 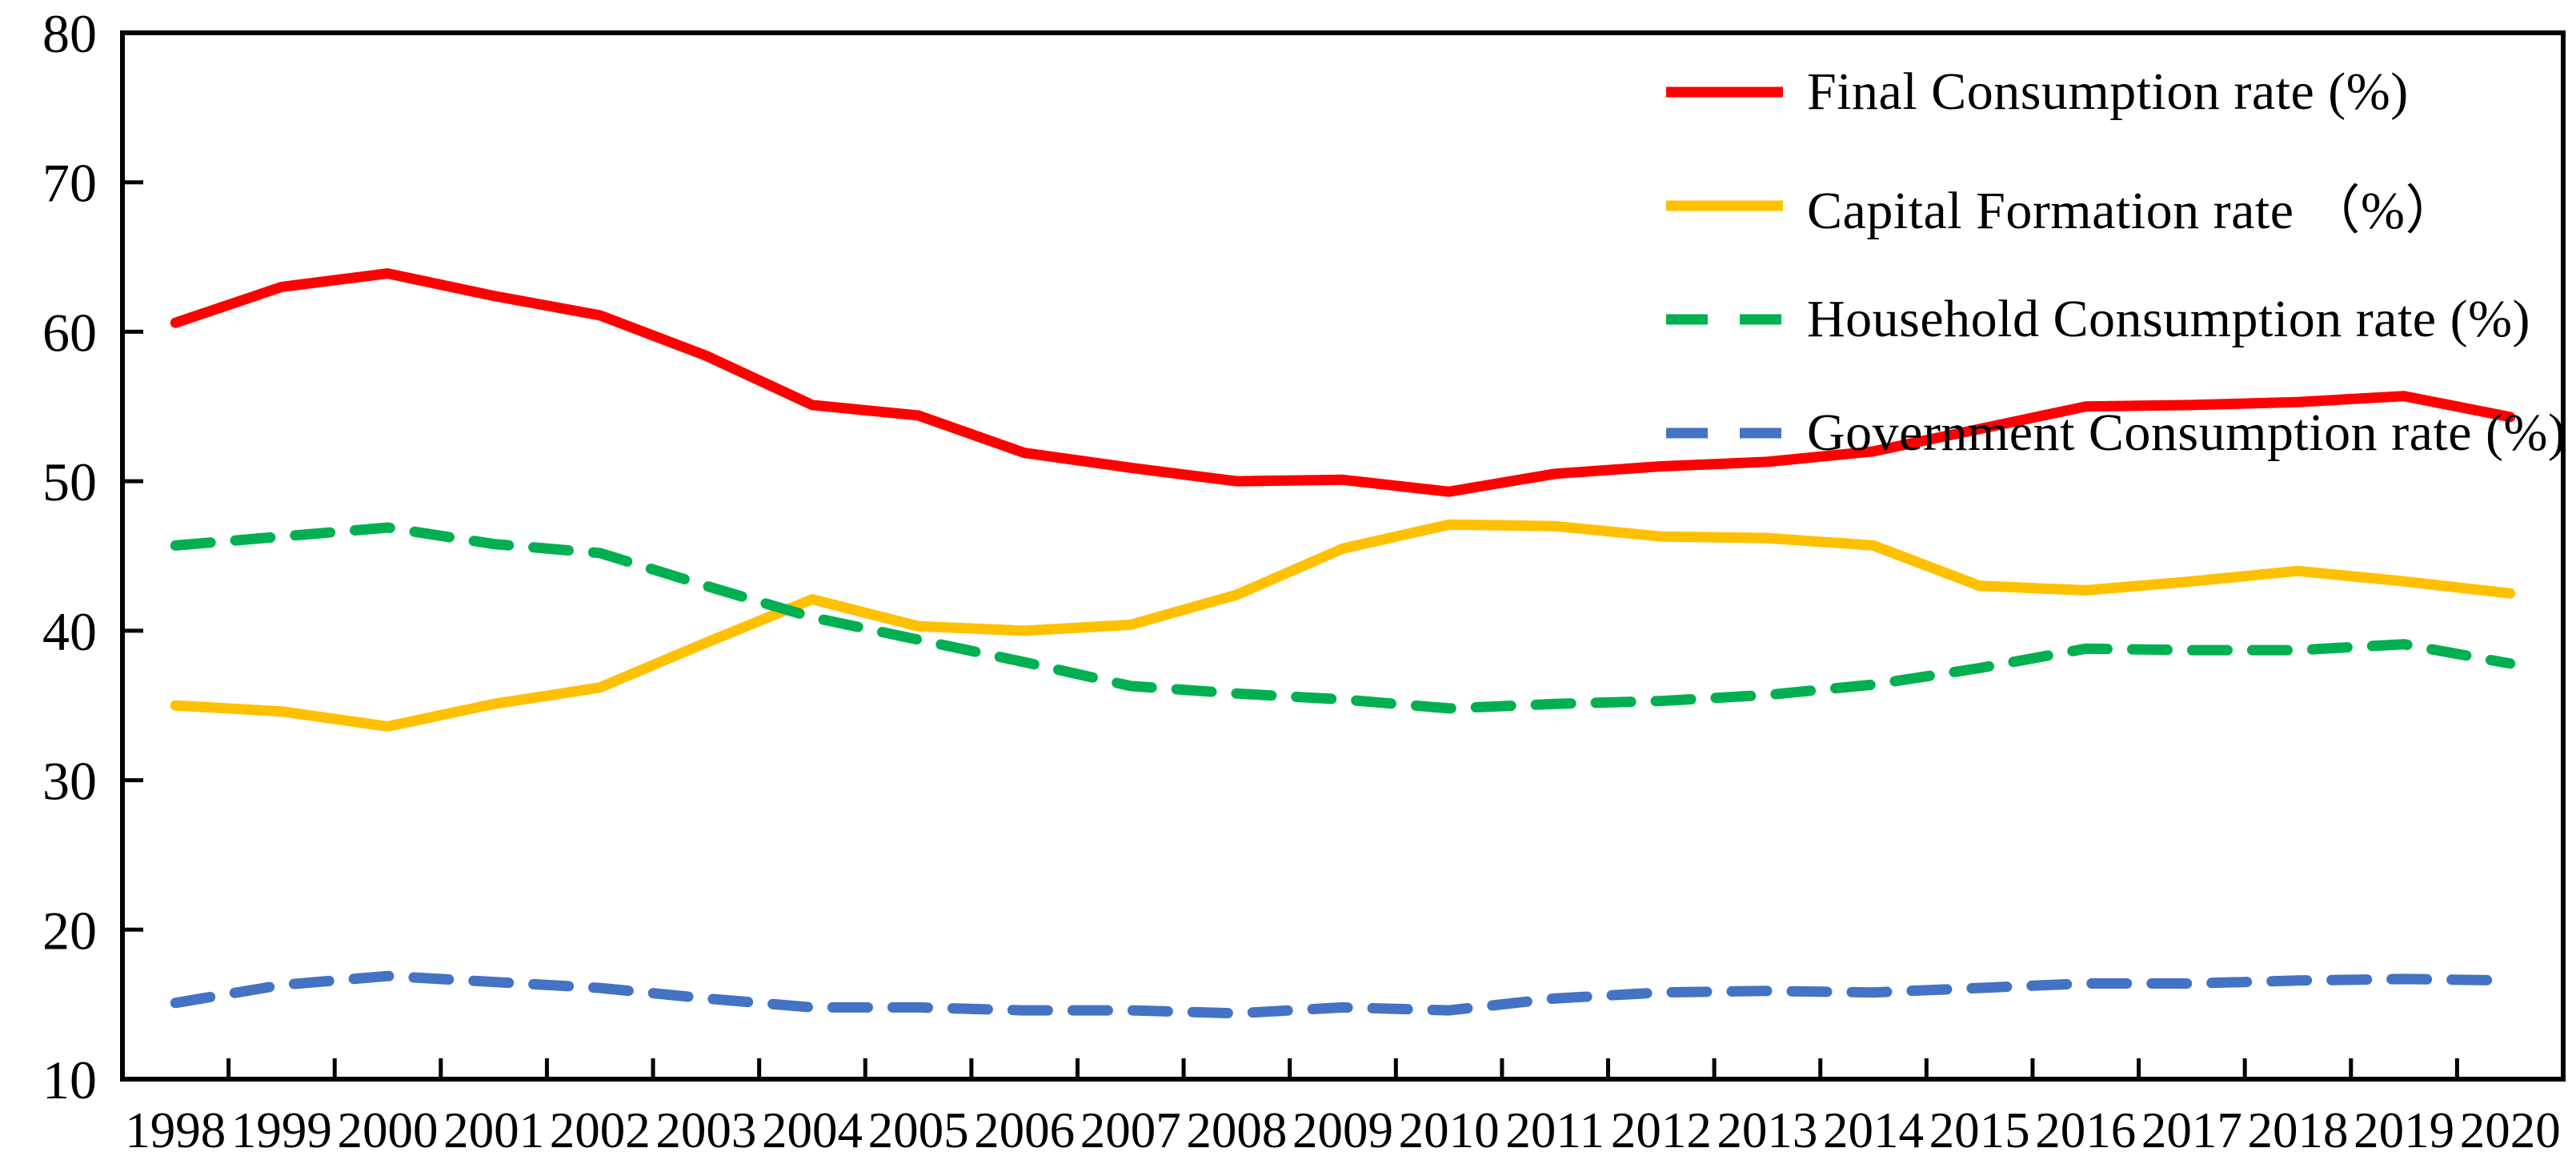 I want to click on x-axis-tick-label: 2006, so click(x=1024, y=1130).